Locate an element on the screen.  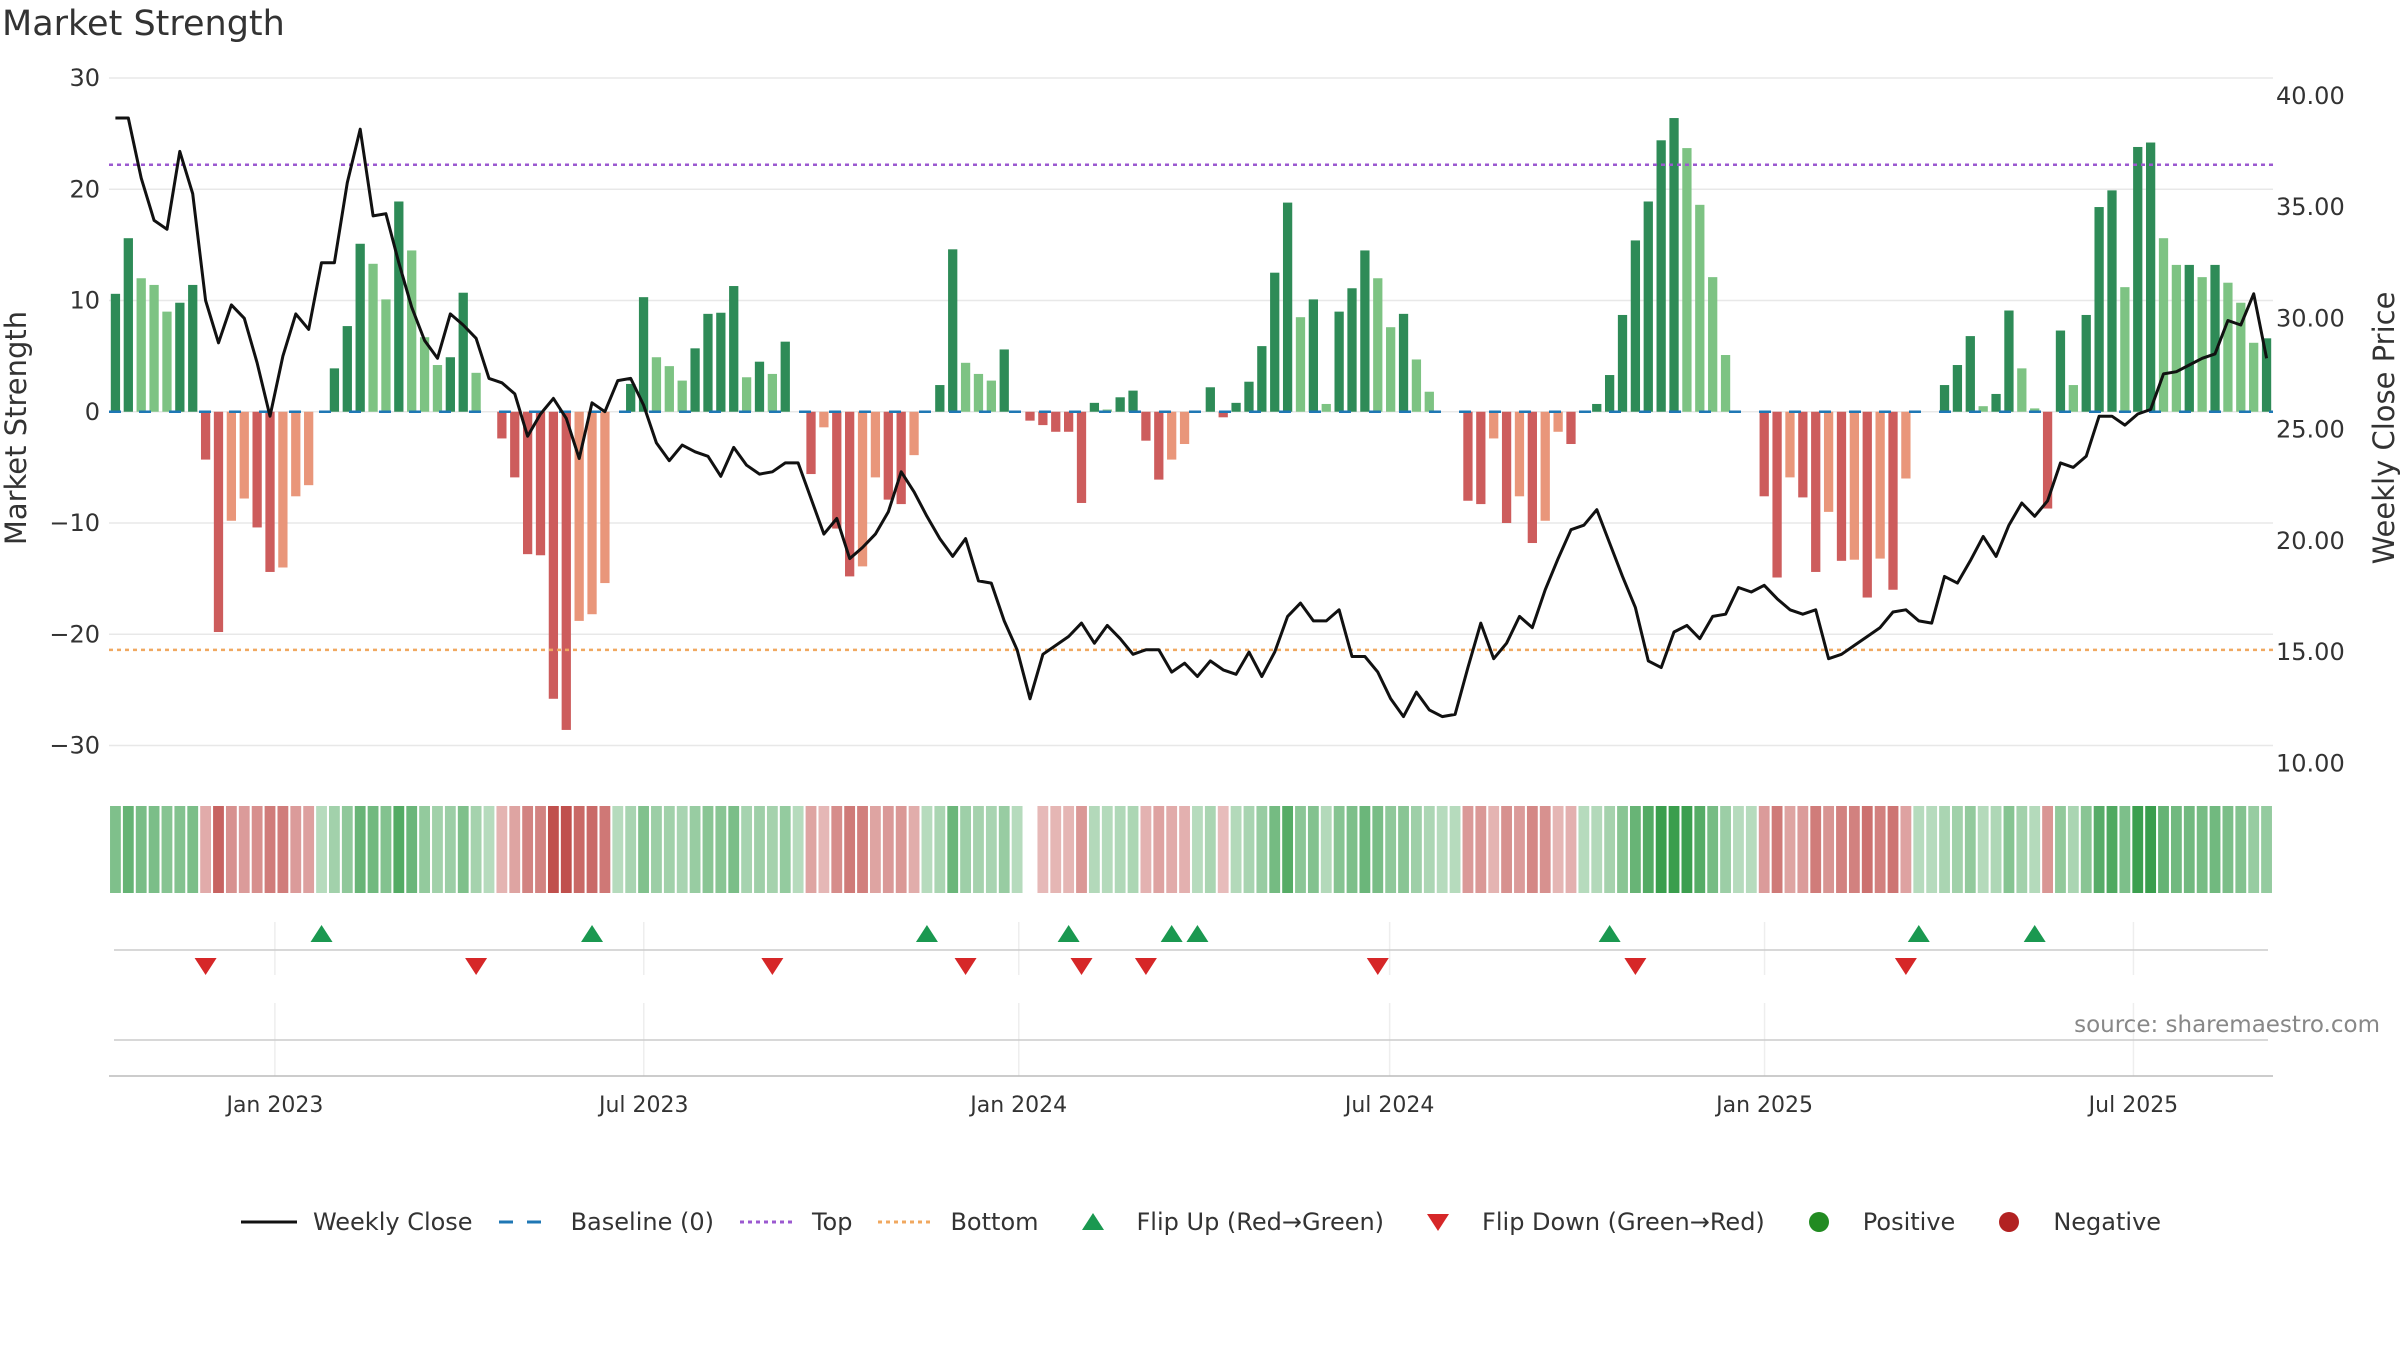
legend-item: Bottom is located at coordinates (957, 1222).